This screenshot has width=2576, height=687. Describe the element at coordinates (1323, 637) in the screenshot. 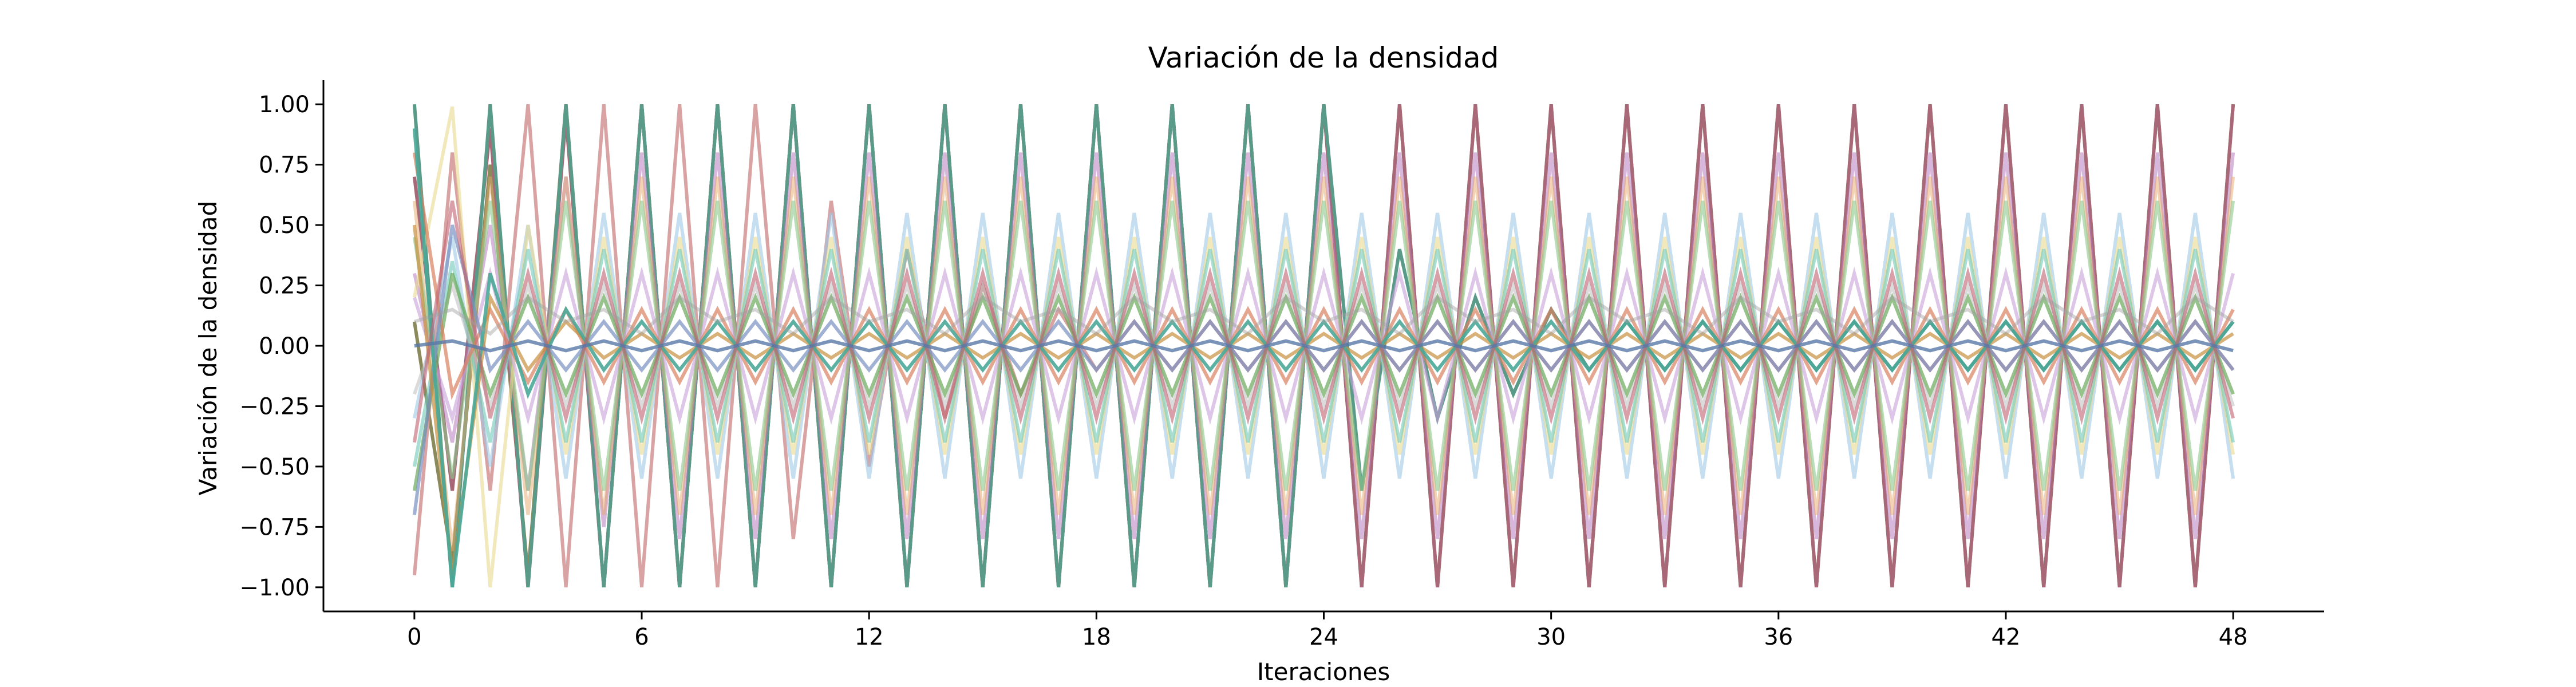

I see `x-tick-label: 24` at that location.